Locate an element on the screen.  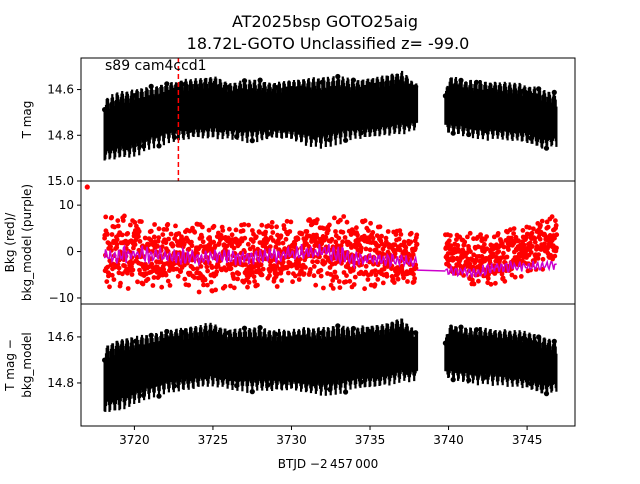
y-axis-label: Bkg (red)/ is located at coordinates (10, 242).